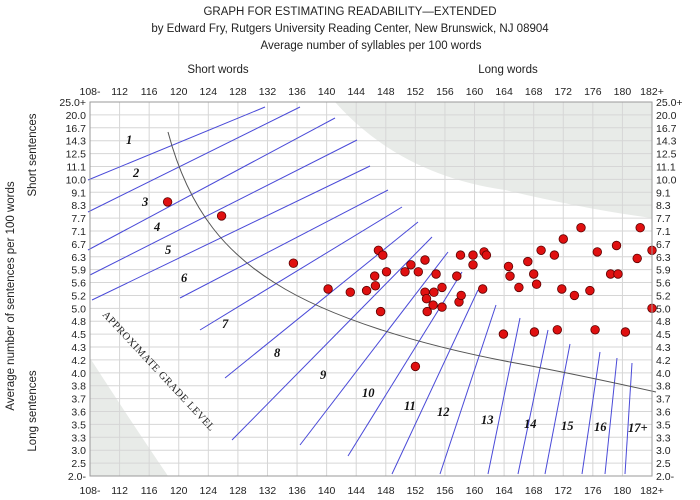  What do you see at coordinates (663, 309) in the screenshot?
I see `y-tick-label-right: 5.0` at bounding box center [663, 309].